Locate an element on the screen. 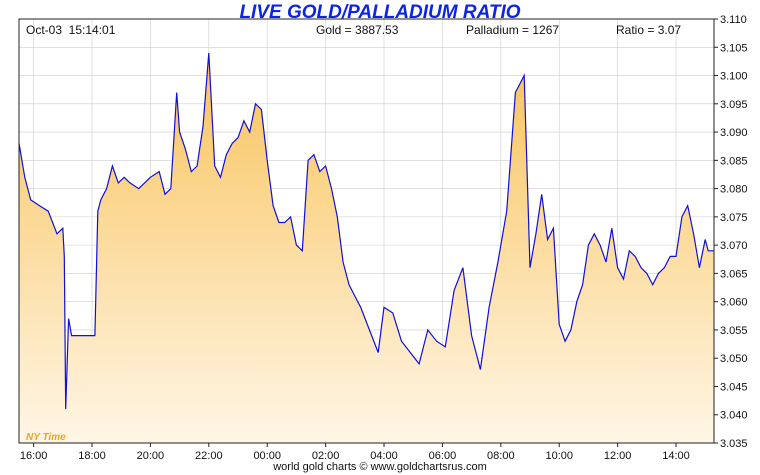 The height and width of the screenshot is (475, 760). x-tick-label: 02:00 is located at coordinates (326, 456).